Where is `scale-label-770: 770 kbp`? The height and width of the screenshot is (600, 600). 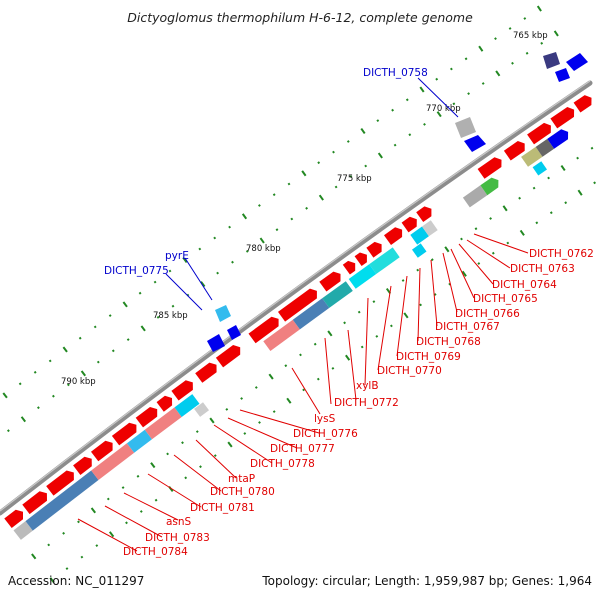
scale-label-770: 770 kbp is located at coordinates (443, 109).